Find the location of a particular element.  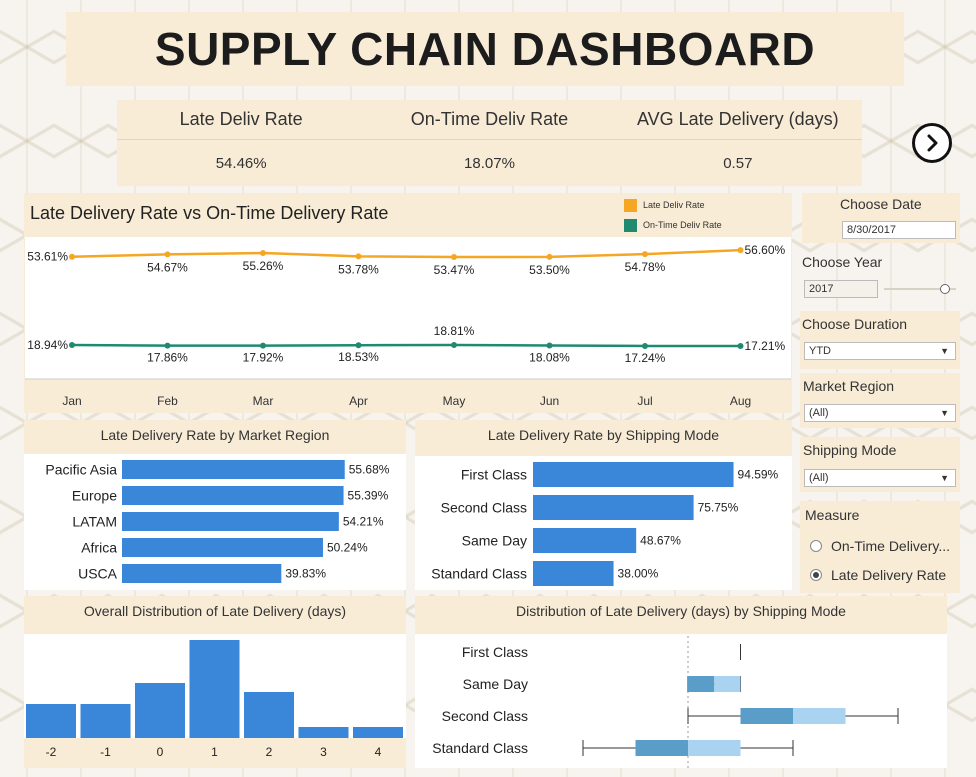

data-label: 53.47% is located at coordinates (454, 270).